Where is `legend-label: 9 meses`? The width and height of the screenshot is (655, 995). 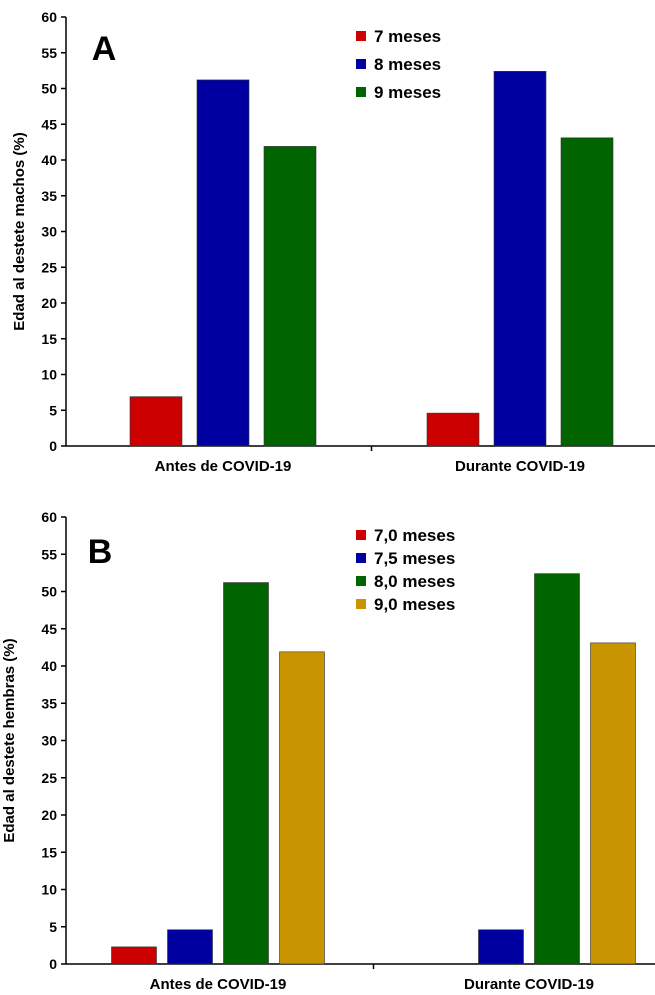
legend-label: 9 meses is located at coordinates (407, 92).